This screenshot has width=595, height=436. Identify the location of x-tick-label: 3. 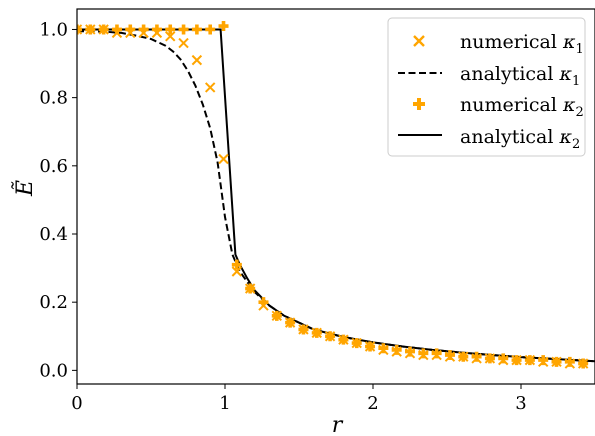
(520, 403).